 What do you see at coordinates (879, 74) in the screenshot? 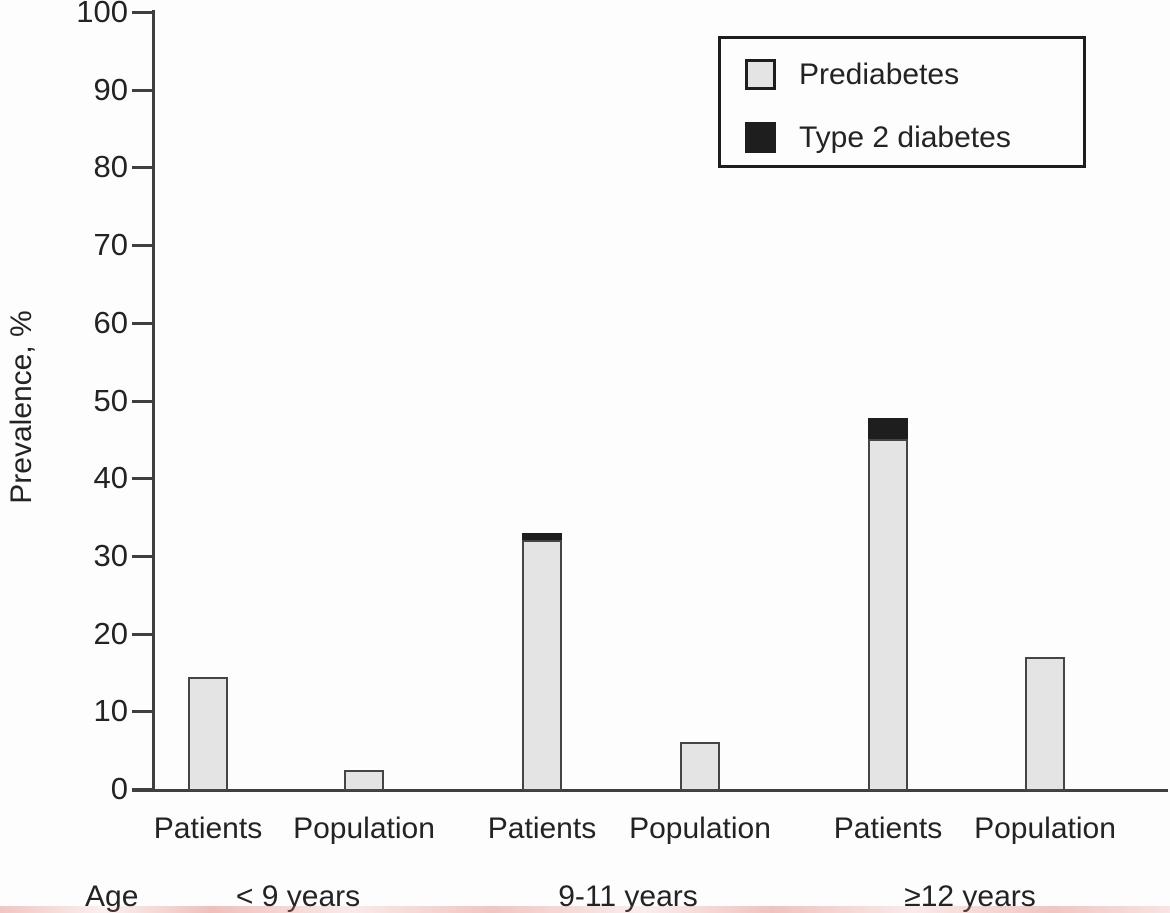
I see `legend-label: Prediabetes` at bounding box center [879, 74].